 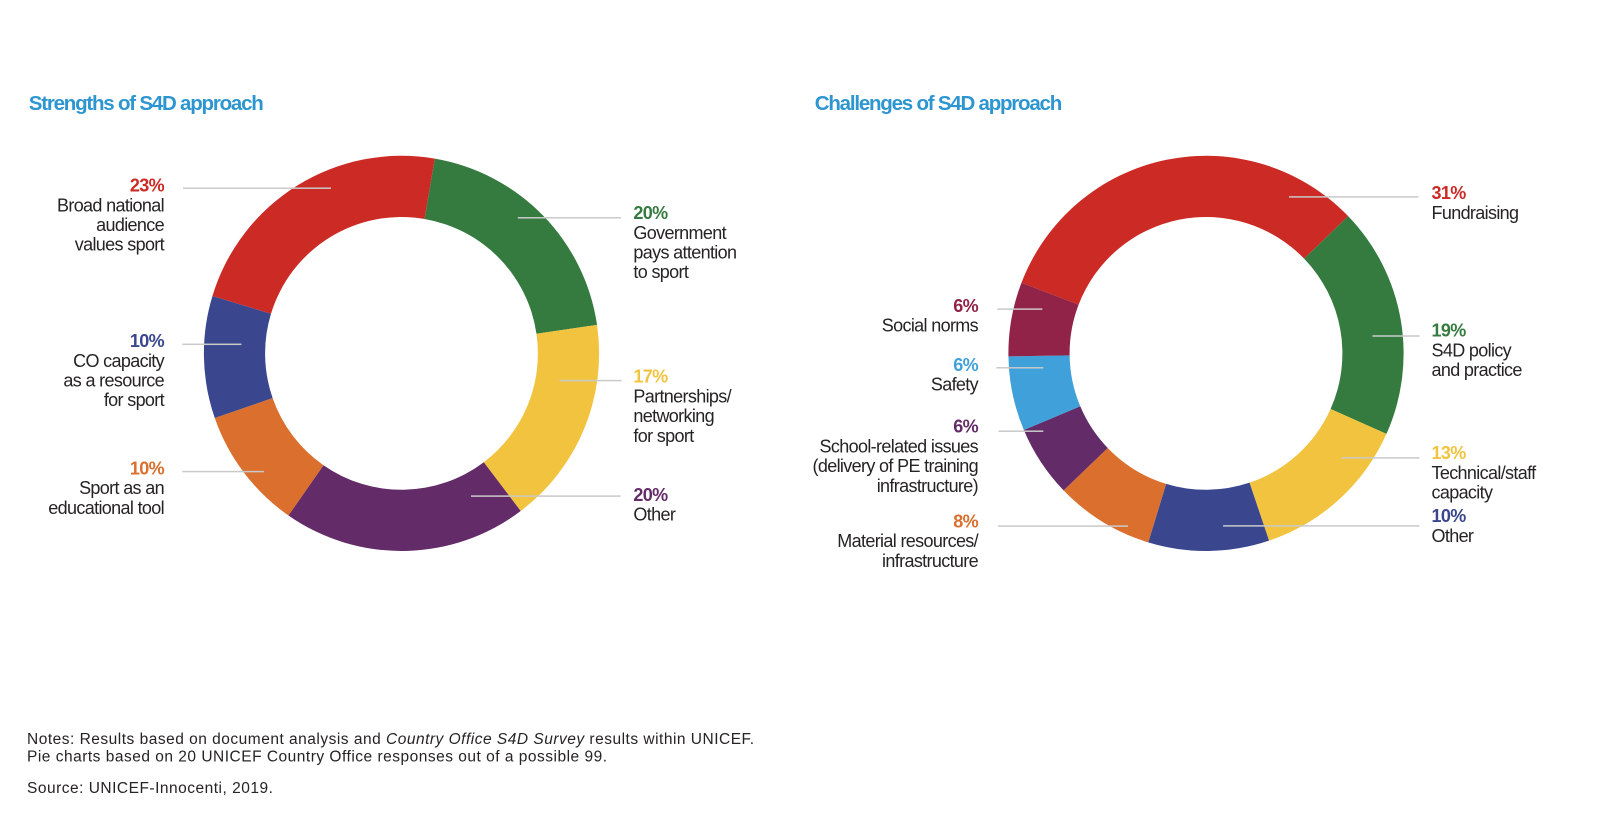 What do you see at coordinates (1475, 213) in the screenshot?
I see `svg-text: Fundraising` at bounding box center [1475, 213].